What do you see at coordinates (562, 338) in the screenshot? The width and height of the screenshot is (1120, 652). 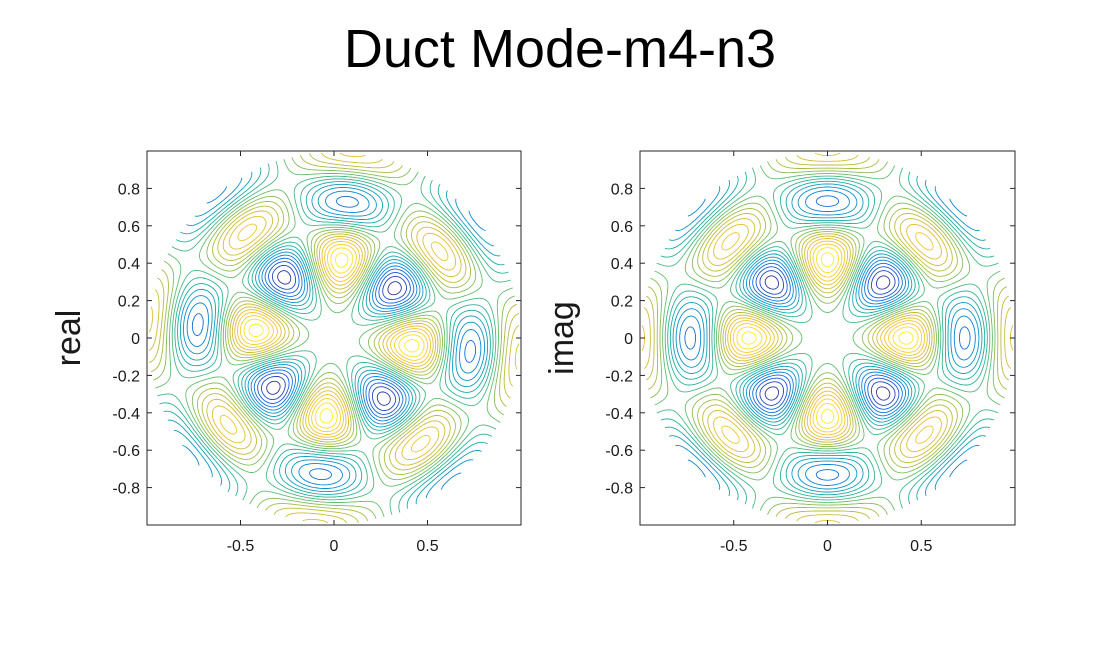 I see `y-axis-label: imag` at bounding box center [562, 338].